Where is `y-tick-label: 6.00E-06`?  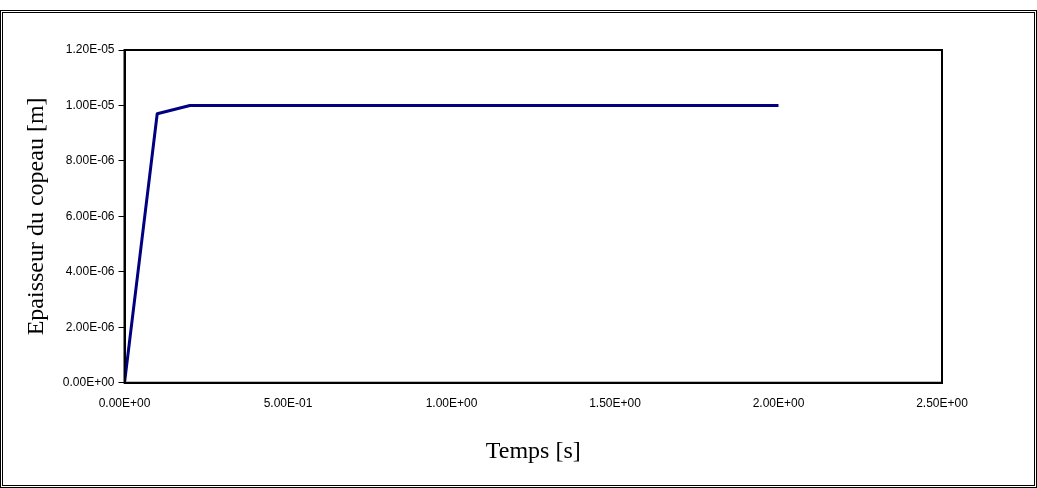 y-tick-label: 6.00E-06 is located at coordinates (90, 215).